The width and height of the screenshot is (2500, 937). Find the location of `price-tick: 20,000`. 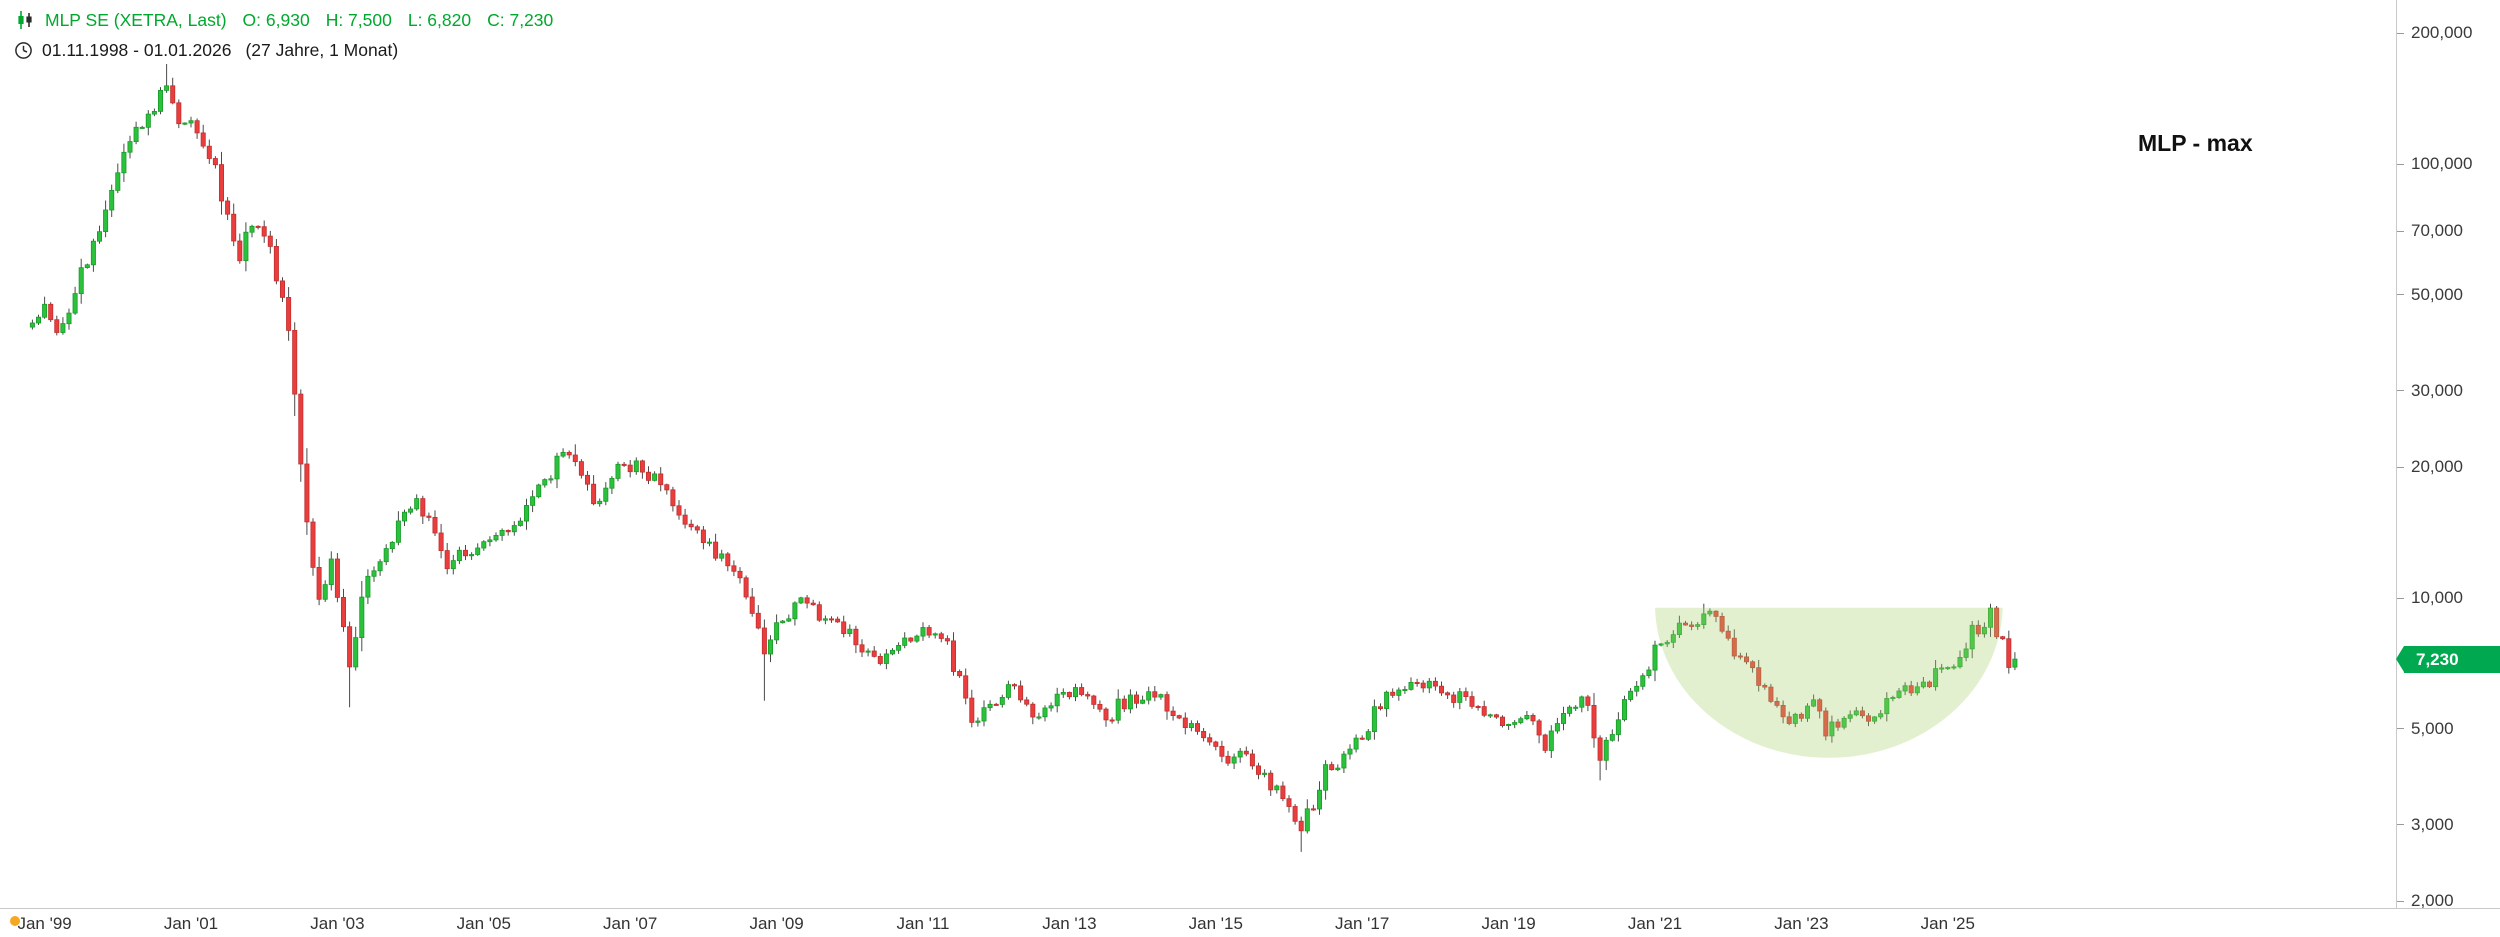

price-tick: 20,000 is located at coordinates (2430, 467).